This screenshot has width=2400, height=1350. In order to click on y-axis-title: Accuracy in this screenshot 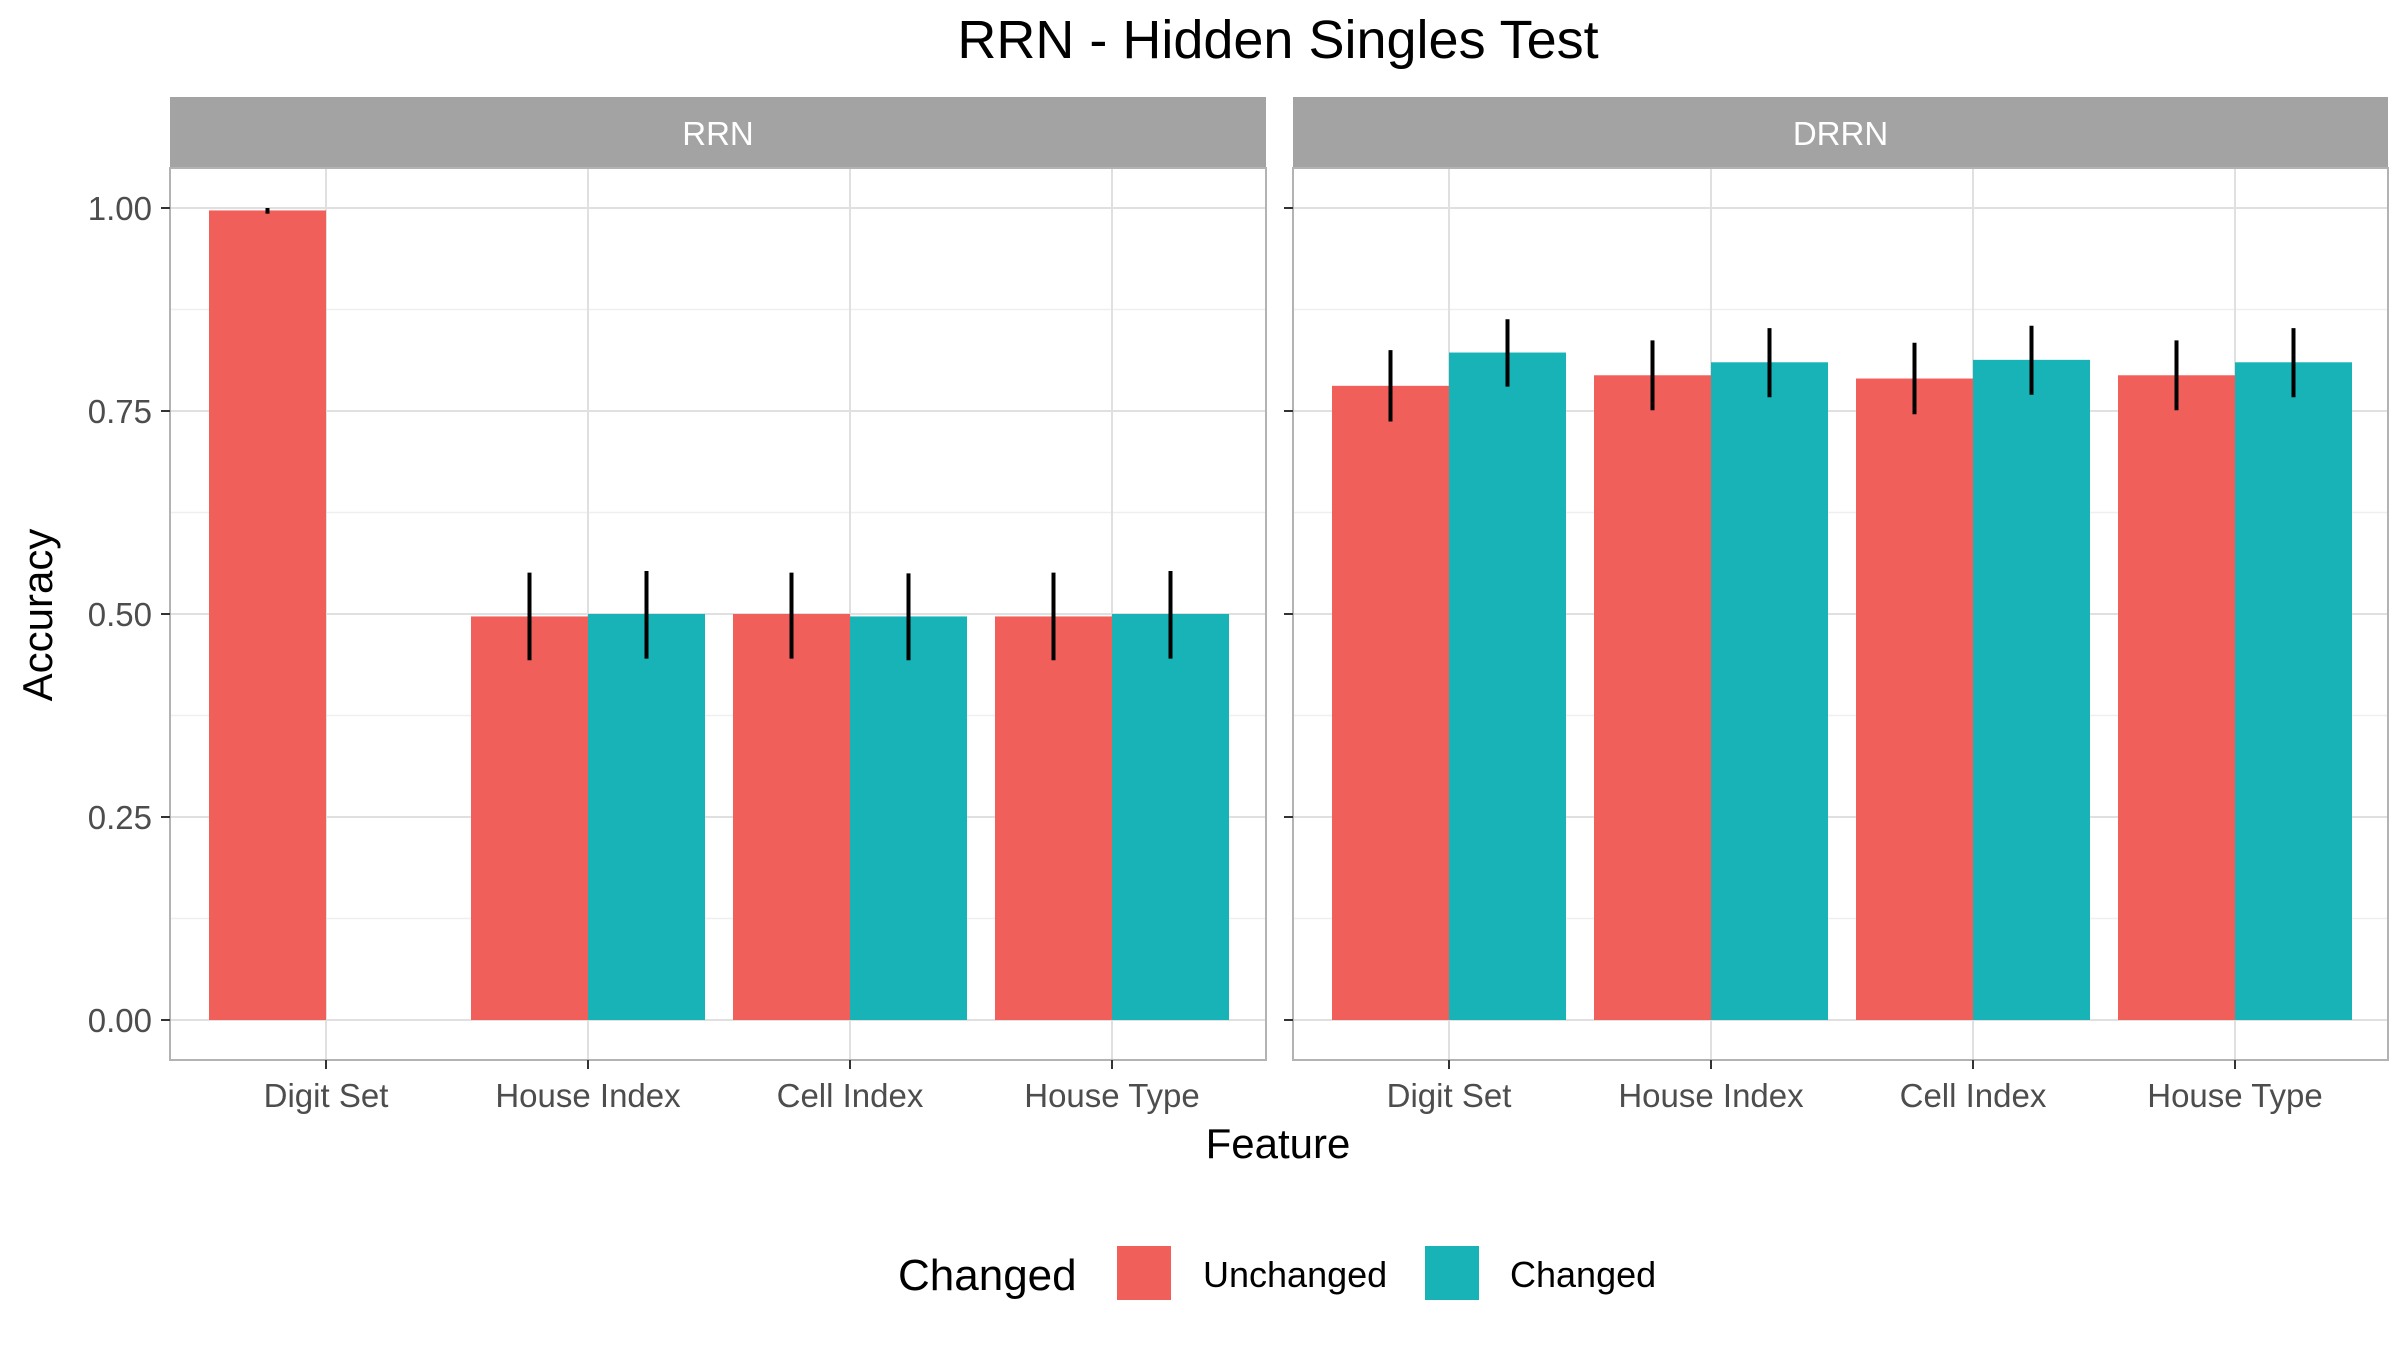, I will do `click(37, 615)`.